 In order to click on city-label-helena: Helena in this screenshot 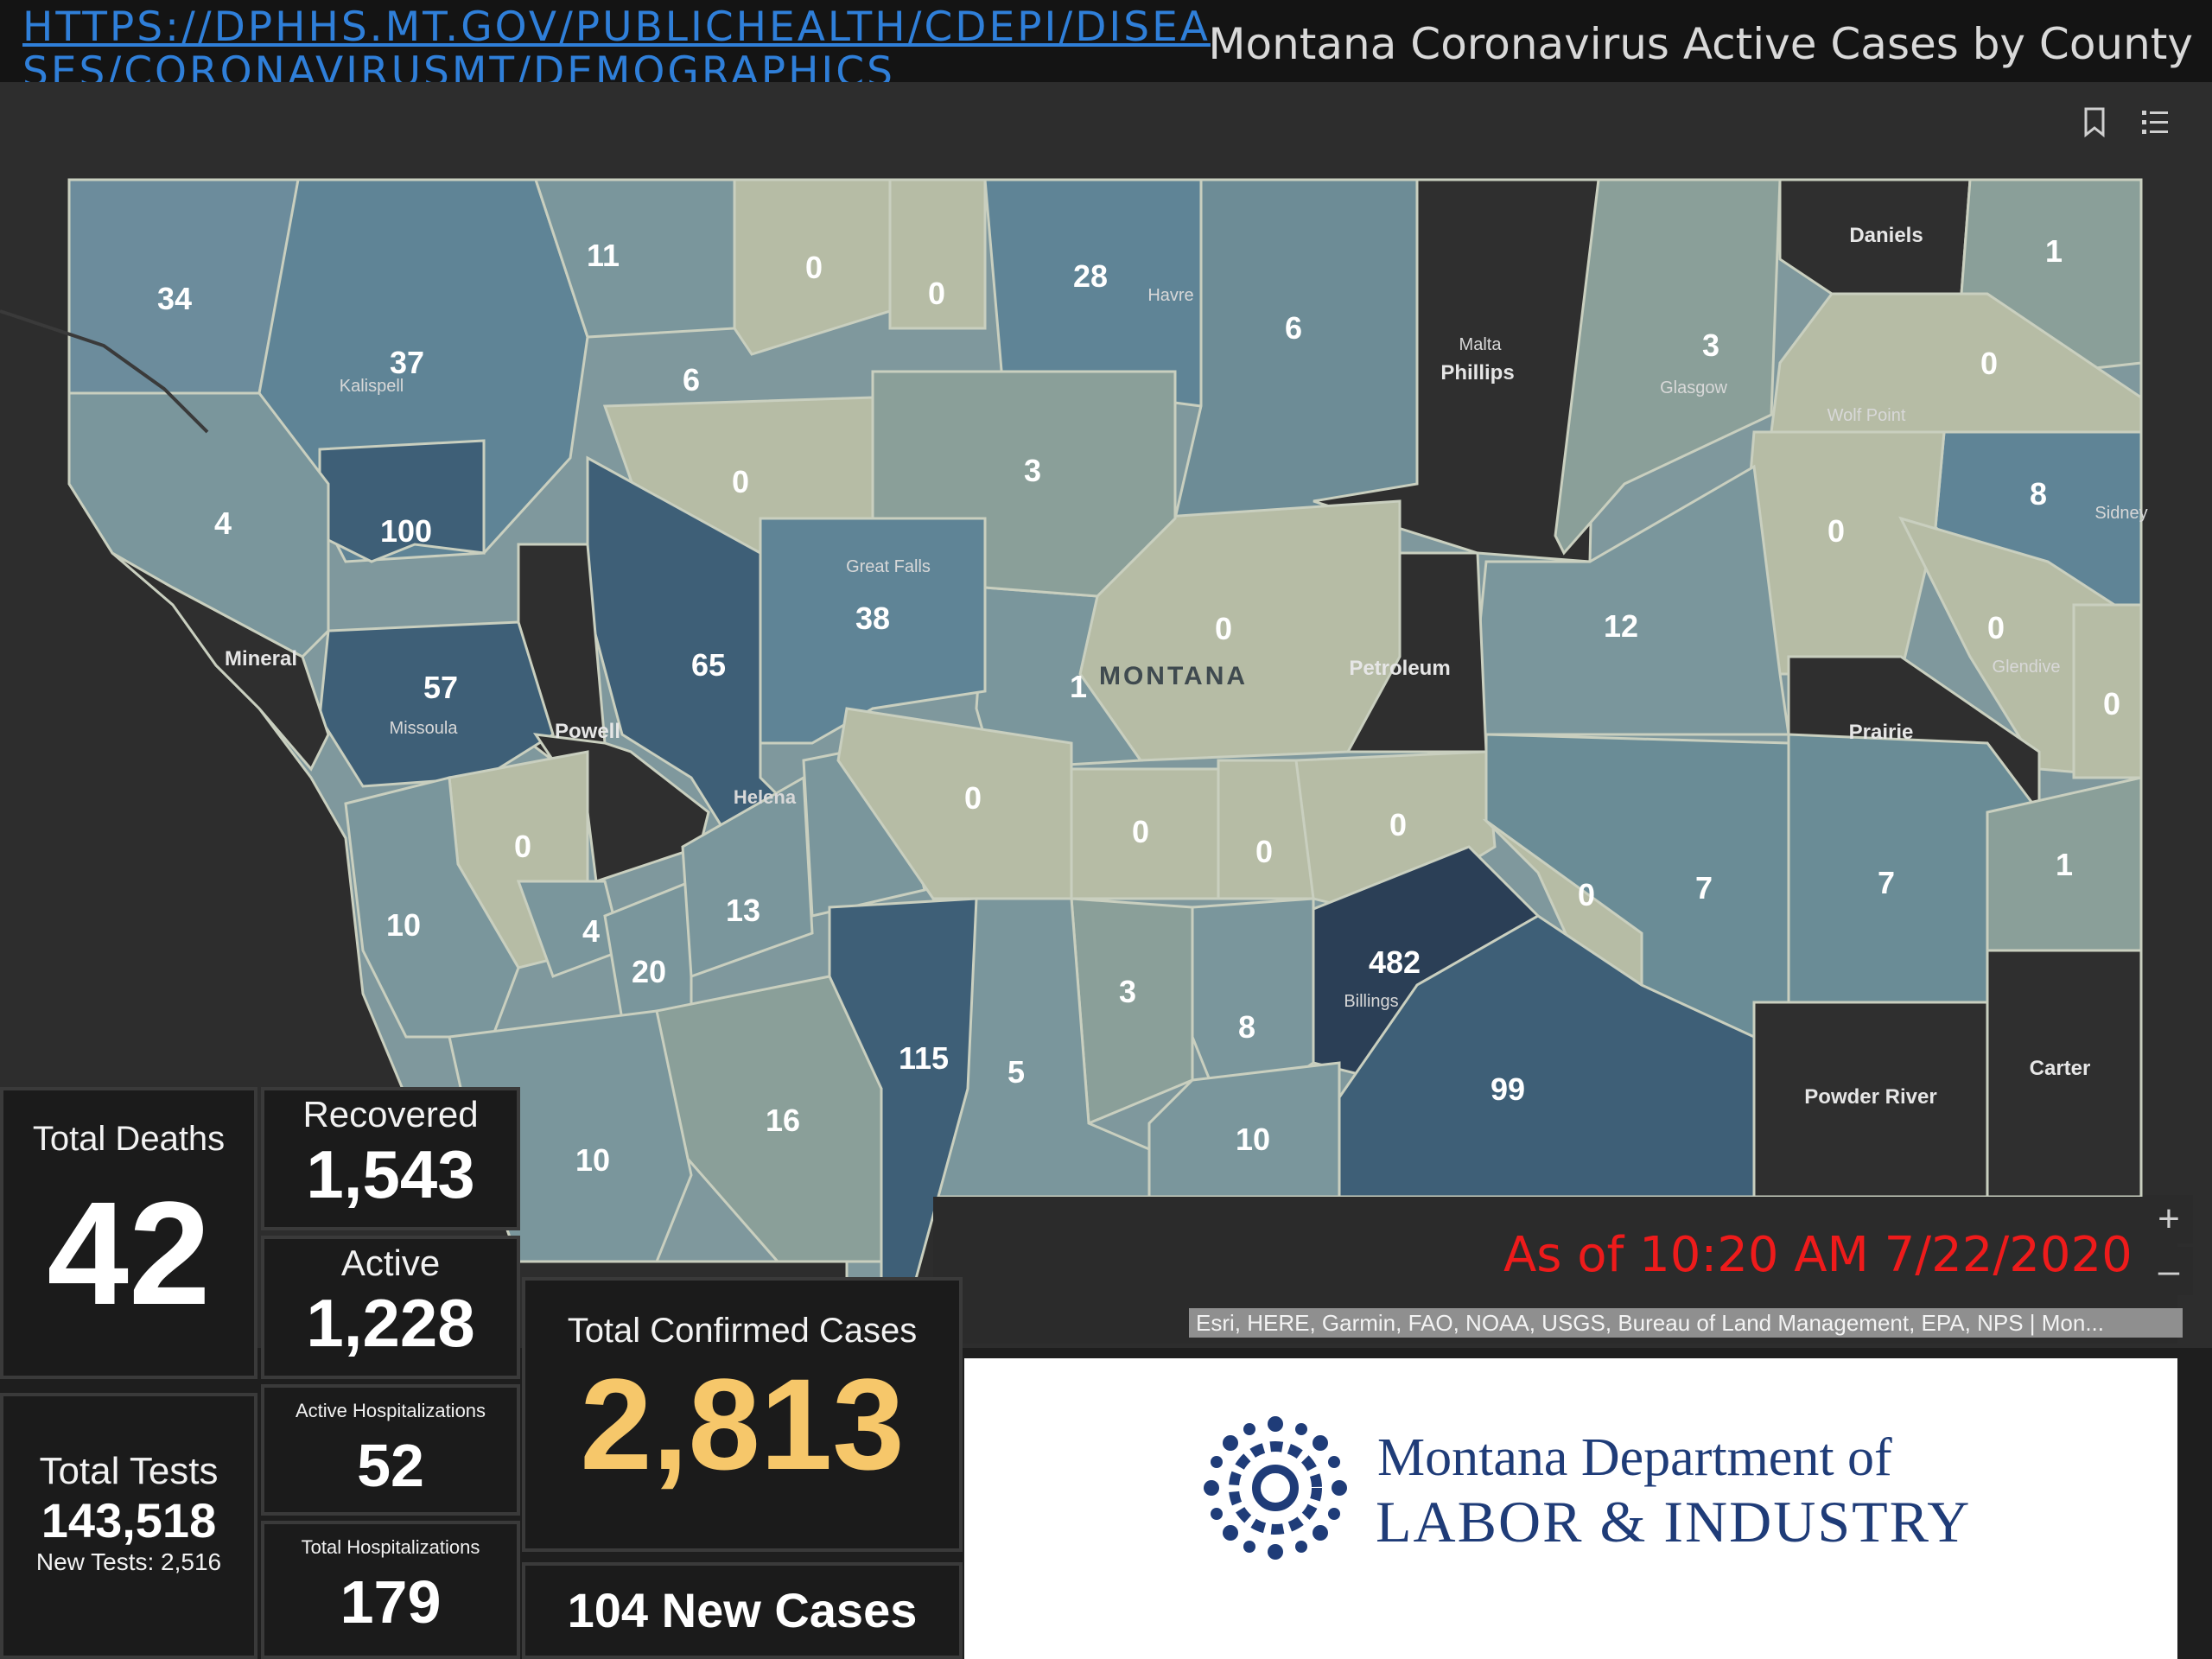, I will do `click(765, 797)`.